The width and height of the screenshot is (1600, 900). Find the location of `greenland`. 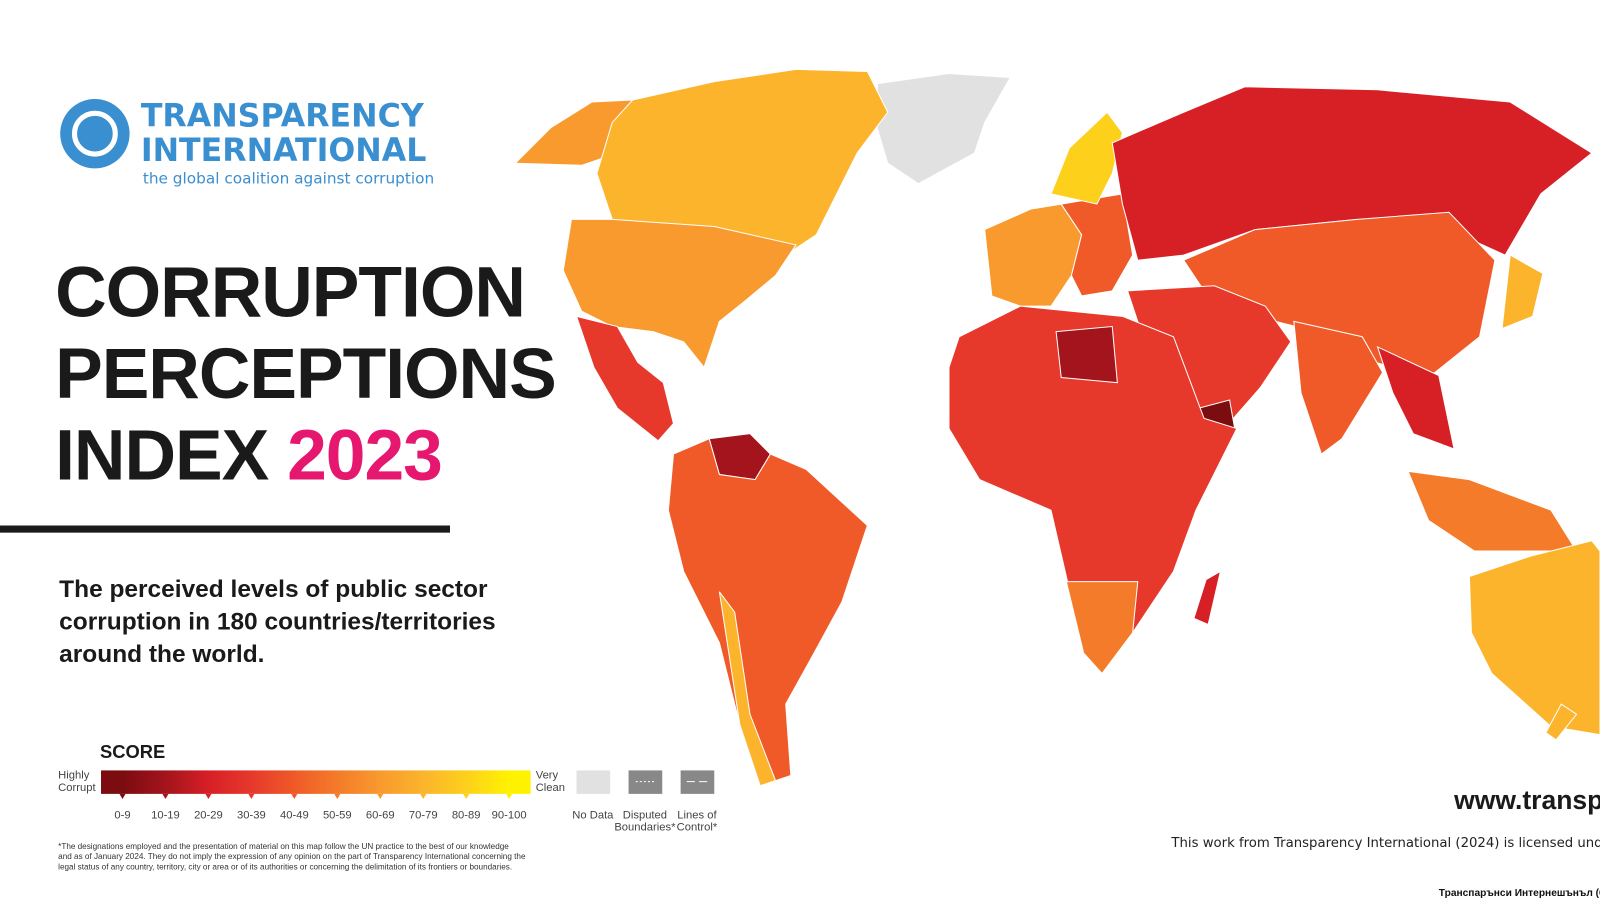

greenland is located at coordinates (943, 128).